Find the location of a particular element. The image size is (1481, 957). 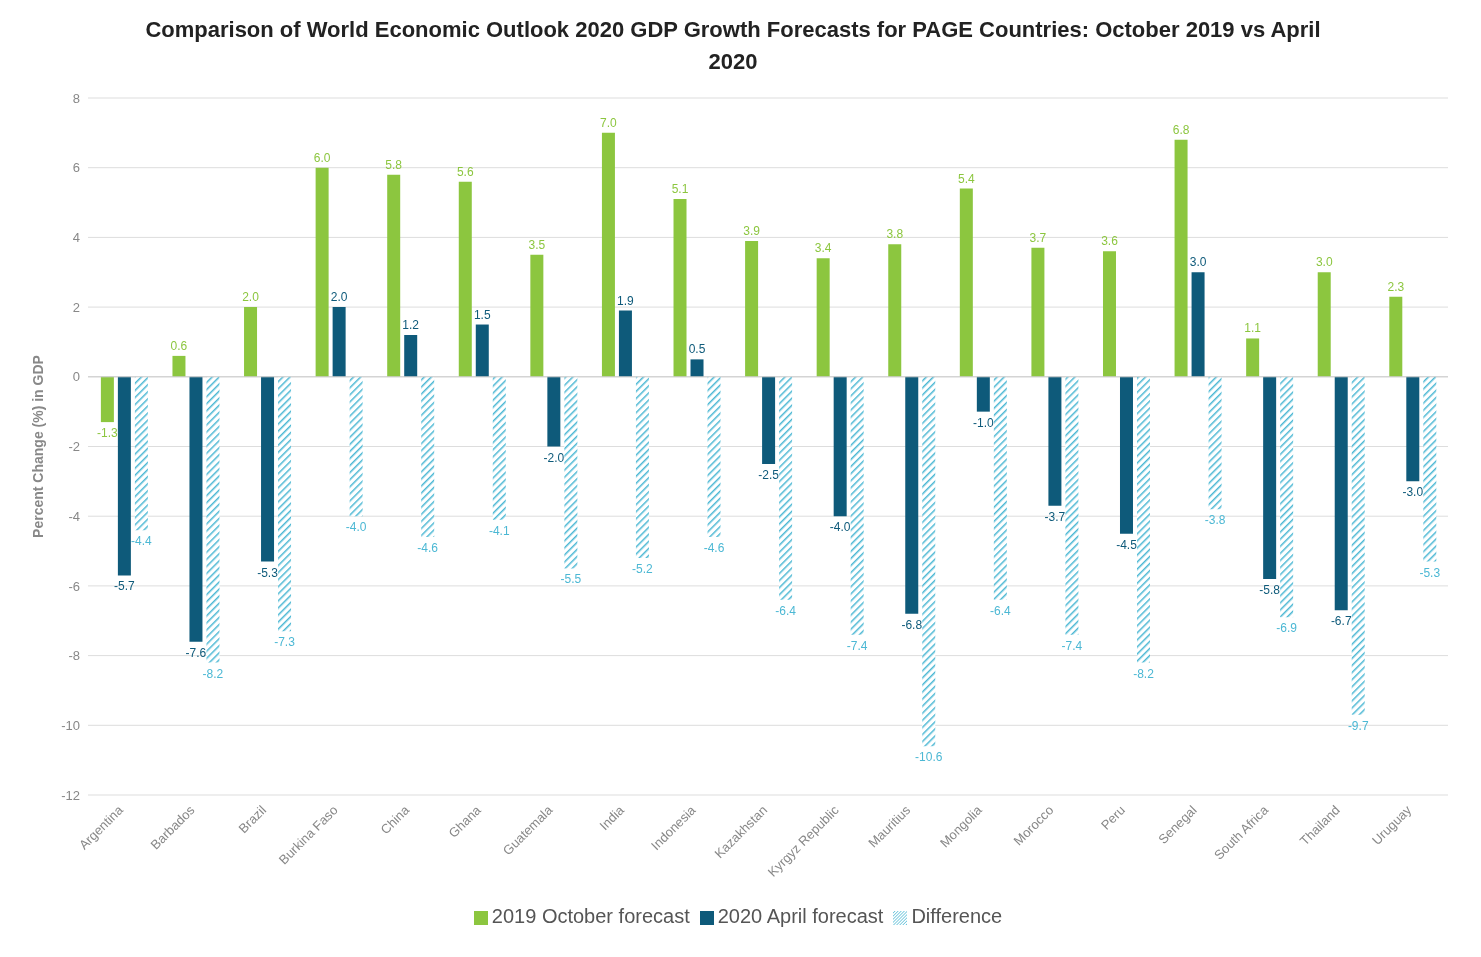

data-label: 5.4 is located at coordinates (966, 178).